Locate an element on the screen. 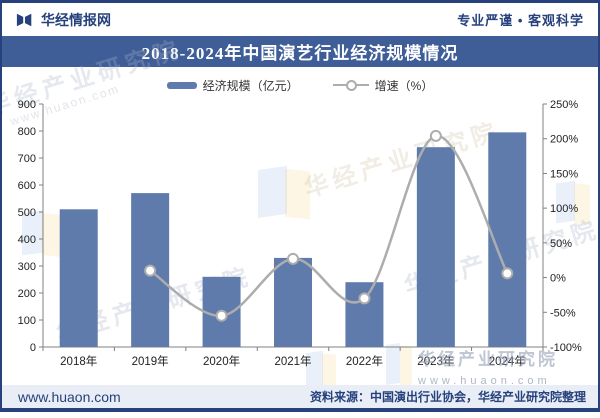 This screenshot has height=418, width=600. left-axis-tick-label: 700 is located at coordinates (27, 159).